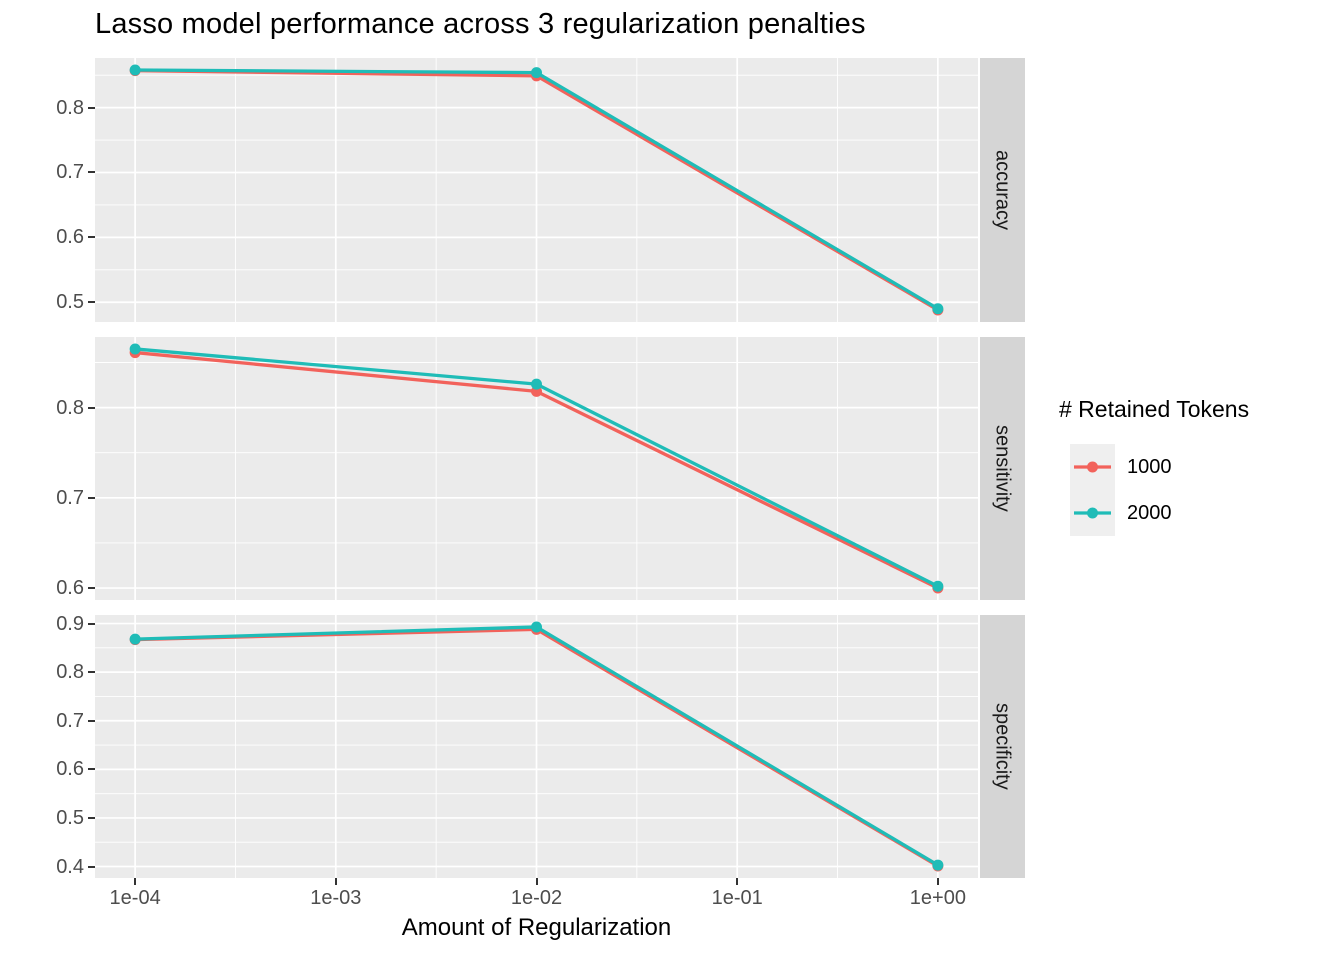  I want to click on legend-key-2000, so click(1092, 513).